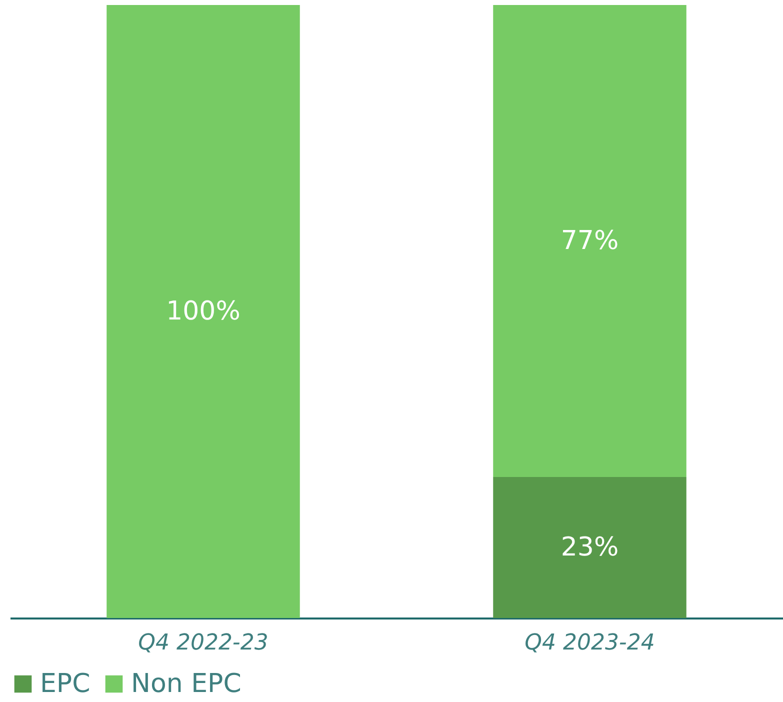 This screenshot has height=702, width=783. What do you see at coordinates (203, 311) in the screenshot?
I see `data-label: 100%` at bounding box center [203, 311].